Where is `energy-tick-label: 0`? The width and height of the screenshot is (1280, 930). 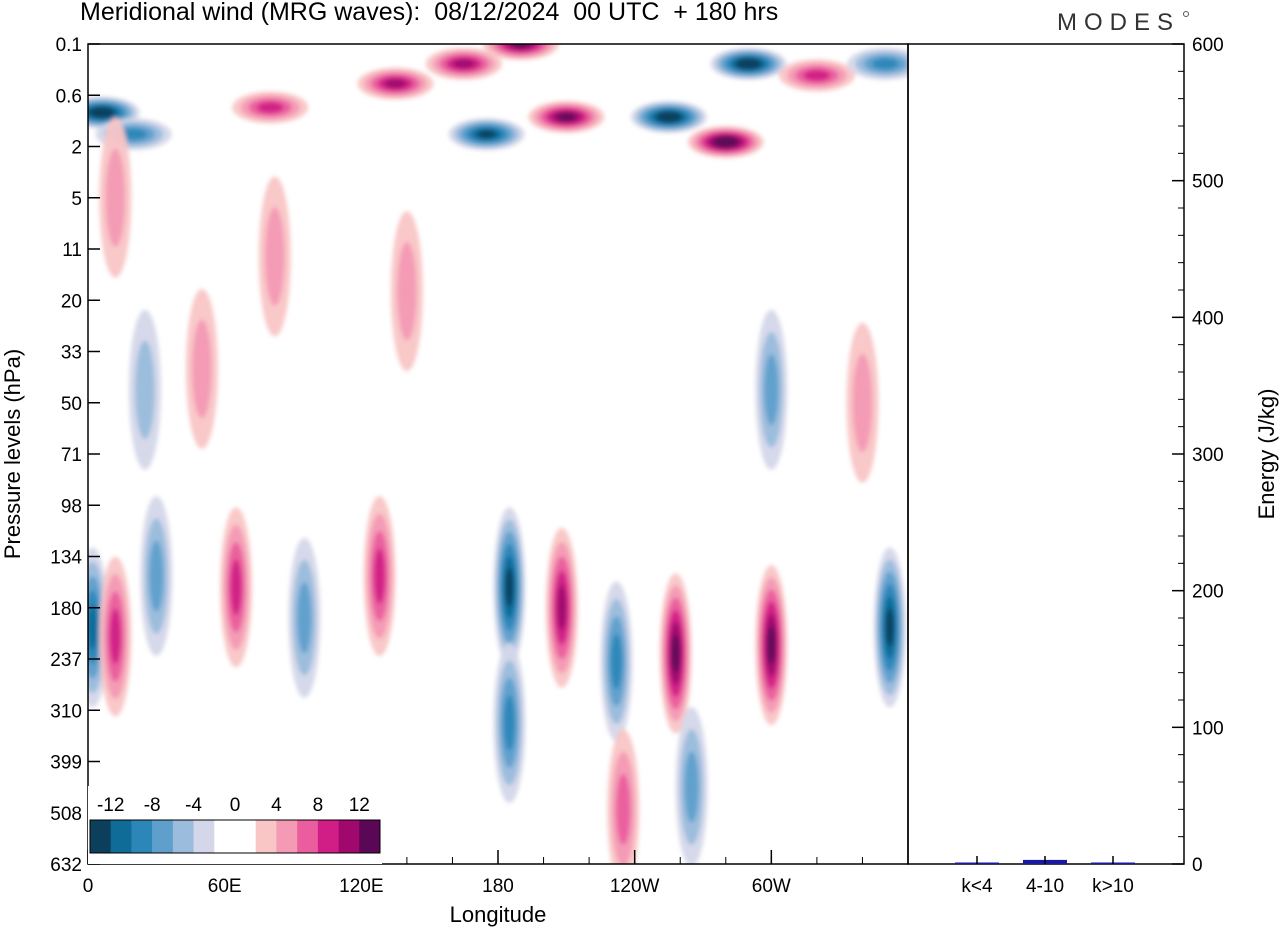 energy-tick-label: 0 is located at coordinates (1197, 865).